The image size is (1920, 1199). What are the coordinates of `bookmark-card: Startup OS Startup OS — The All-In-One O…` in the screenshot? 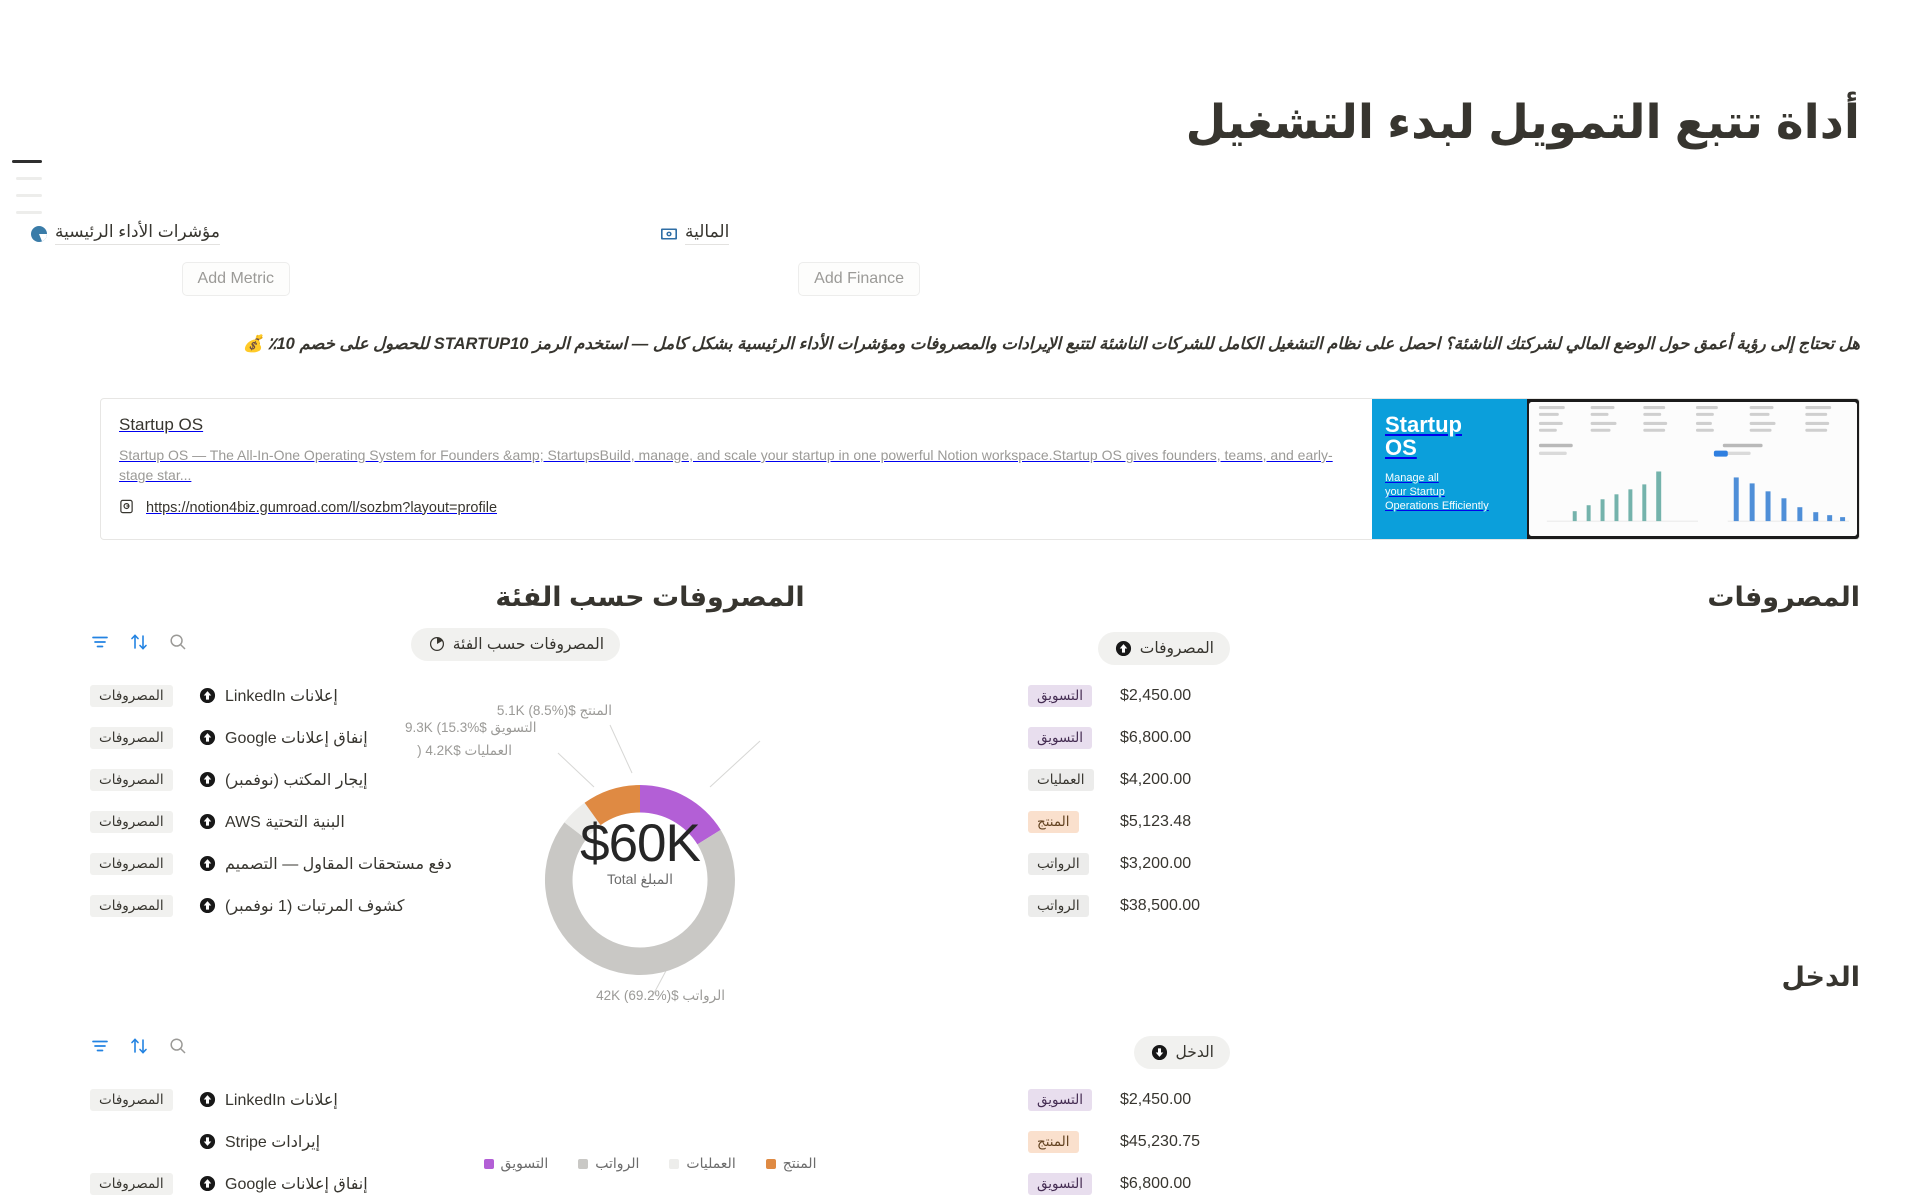 It's located at (980, 469).